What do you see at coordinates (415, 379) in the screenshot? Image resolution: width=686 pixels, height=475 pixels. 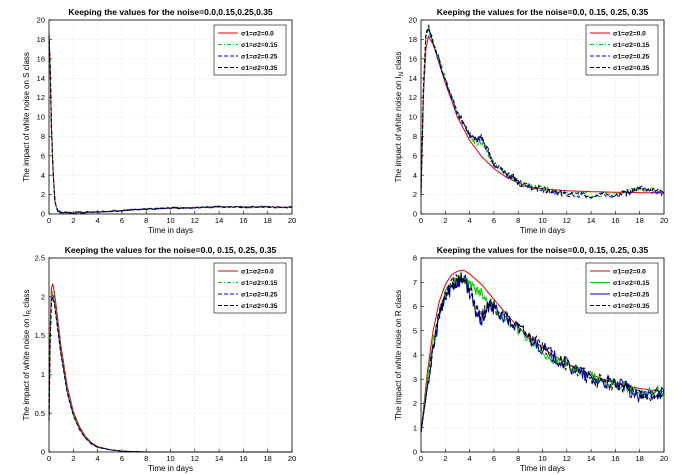 I see `y-tick-label: 3` at bounding box center [415, 379].